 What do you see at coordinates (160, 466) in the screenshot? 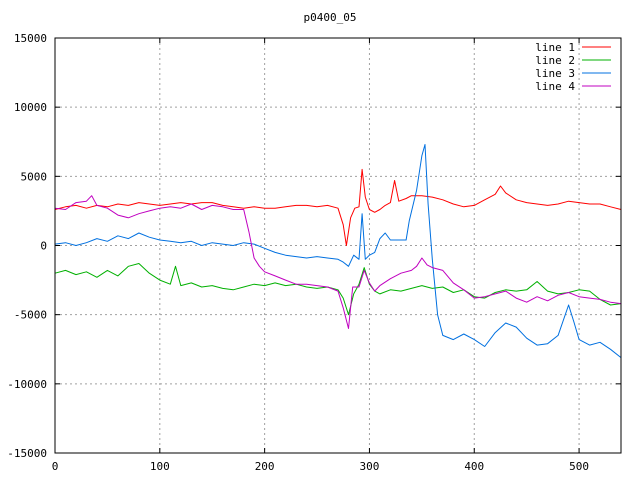
I see `x-tick-label: 100` at bounding box center [160, 466].